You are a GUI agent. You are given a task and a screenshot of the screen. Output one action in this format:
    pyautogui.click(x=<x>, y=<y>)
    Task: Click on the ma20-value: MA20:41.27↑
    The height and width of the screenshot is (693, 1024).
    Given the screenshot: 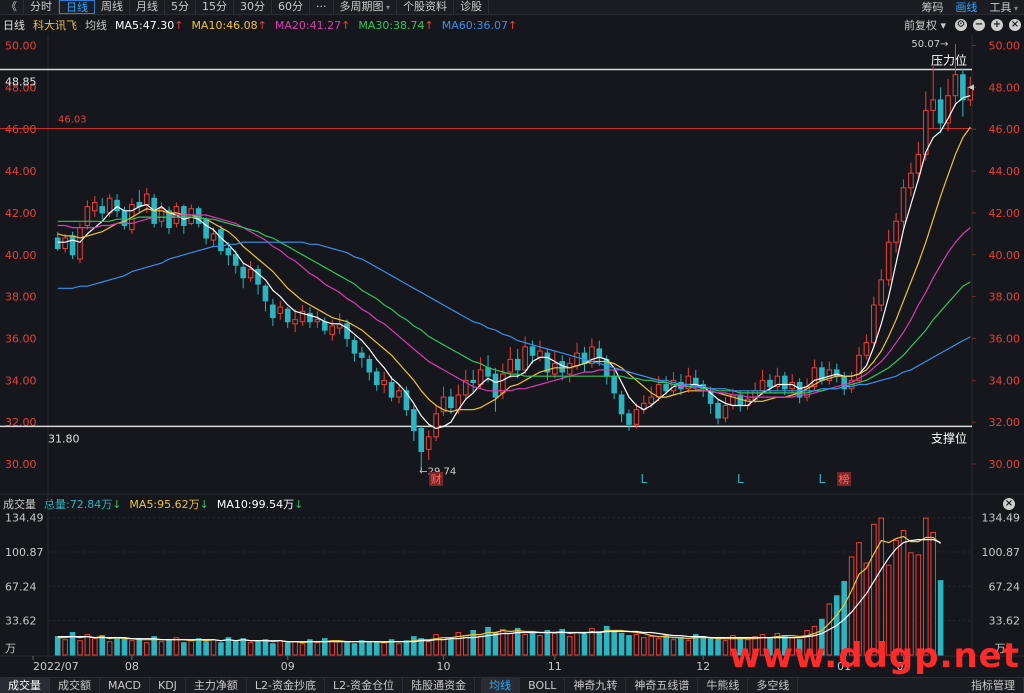 What is the action you would take?
    pyautogui.click(x=312, y=25)
    